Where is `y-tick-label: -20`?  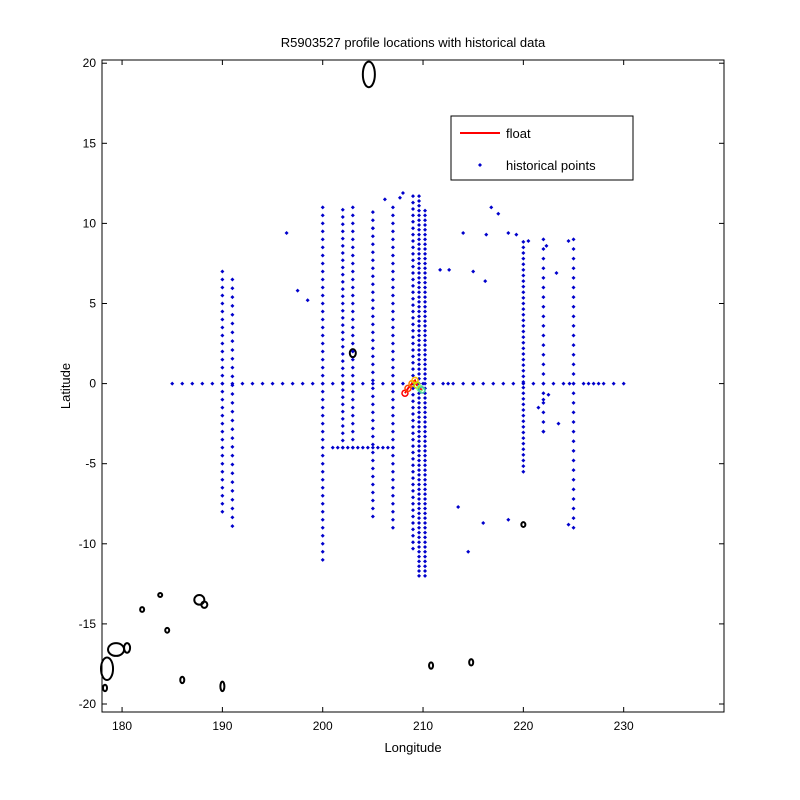 y-tick-label: -20 is located at coordinates (88, 704).